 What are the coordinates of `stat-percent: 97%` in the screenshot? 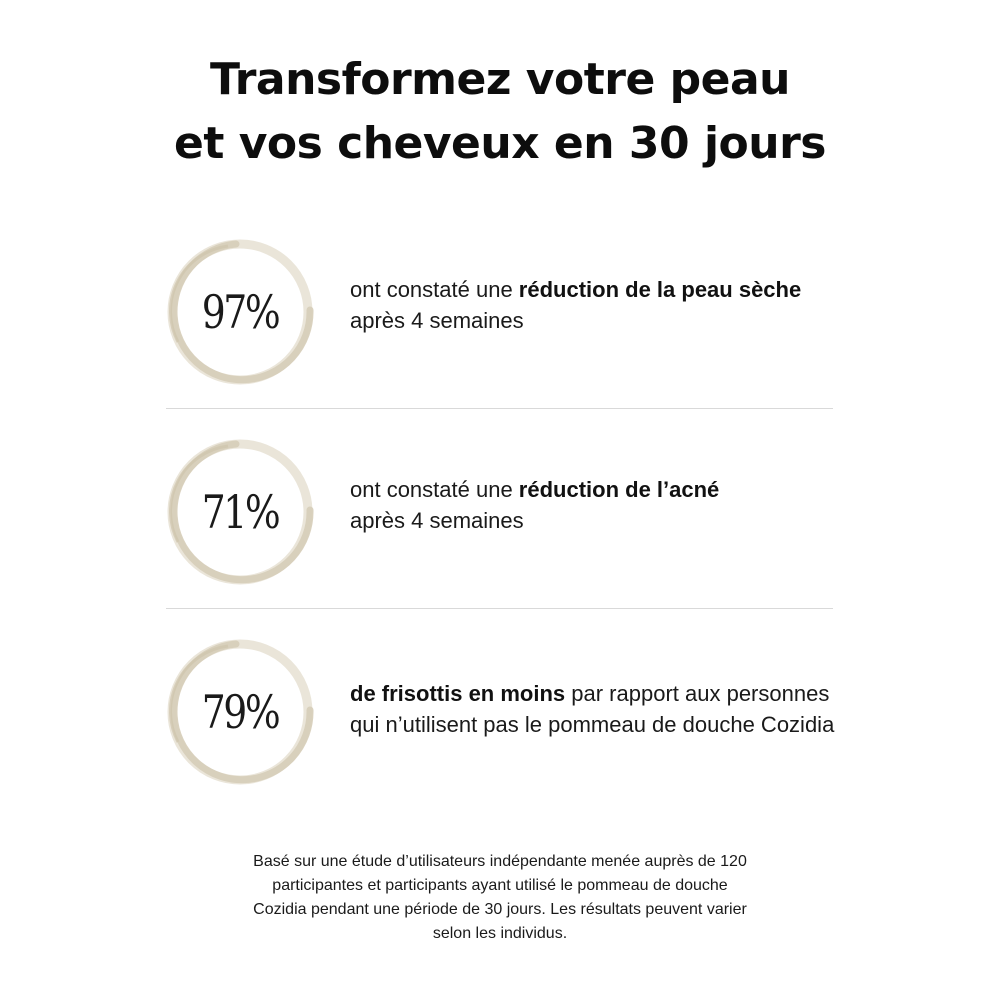 It's located at (241, 312).